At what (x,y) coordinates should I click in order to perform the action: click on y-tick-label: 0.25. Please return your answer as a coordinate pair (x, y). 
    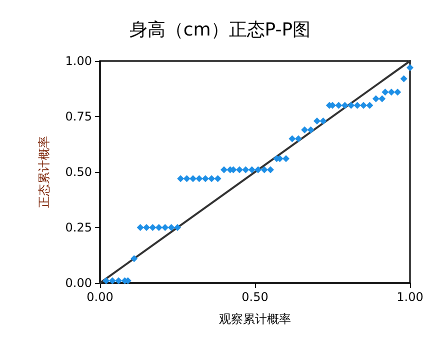
    Looking at the image, I should click on (78, 227).